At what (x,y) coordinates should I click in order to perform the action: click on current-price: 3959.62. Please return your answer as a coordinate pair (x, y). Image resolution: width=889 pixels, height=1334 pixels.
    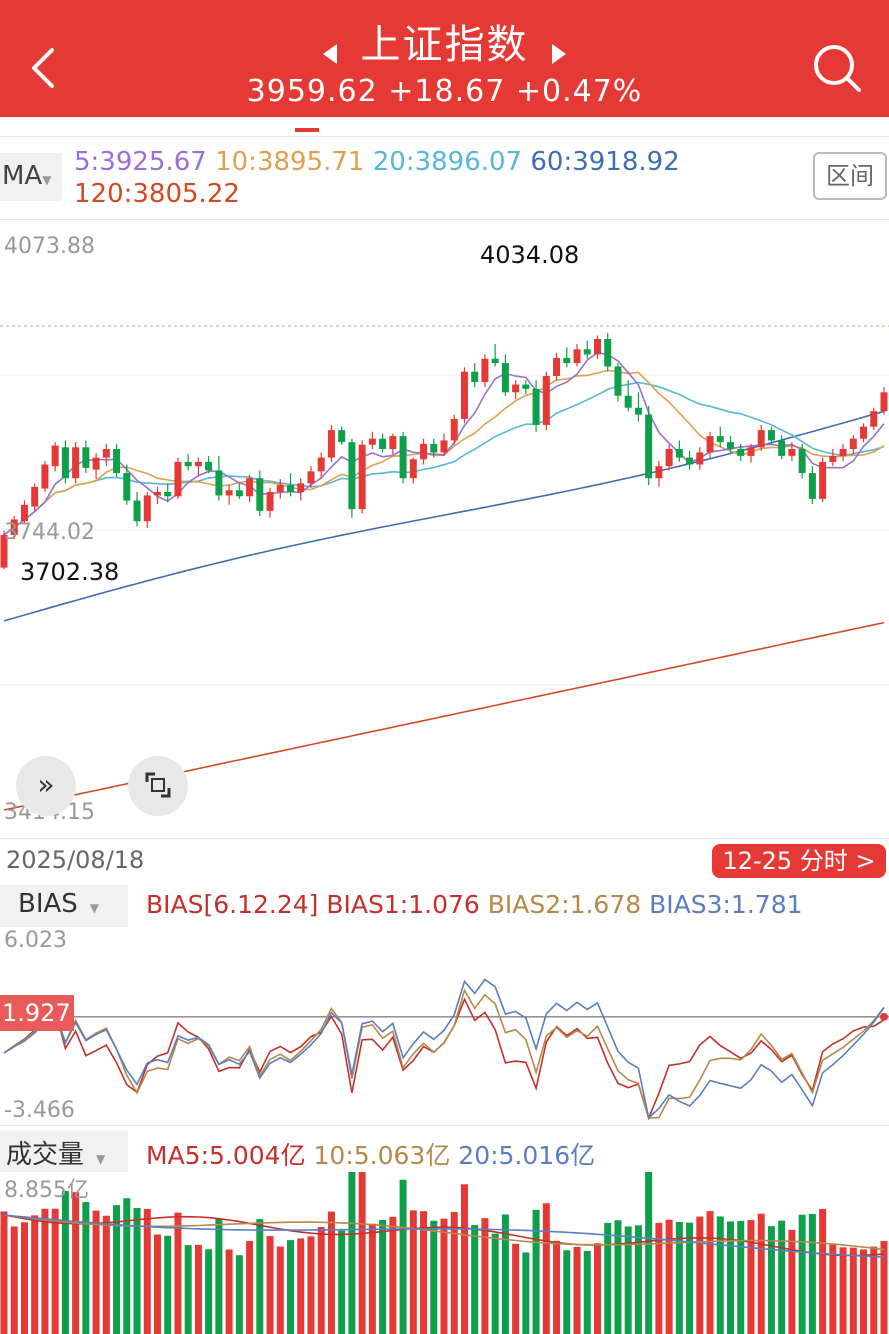
    Looking at the image, I should click on (312, 91).